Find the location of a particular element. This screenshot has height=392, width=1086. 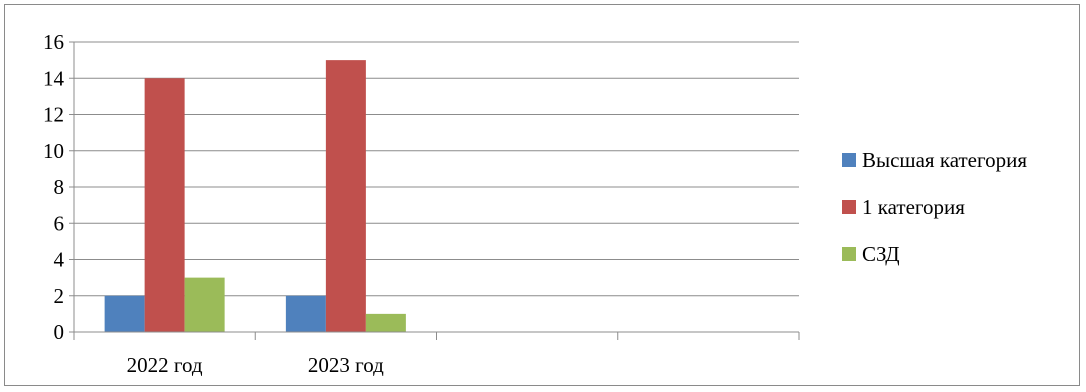

y-tick-labels: 0 2 4 6 8 10 12 14 16 is located at coordinates (54, 187).